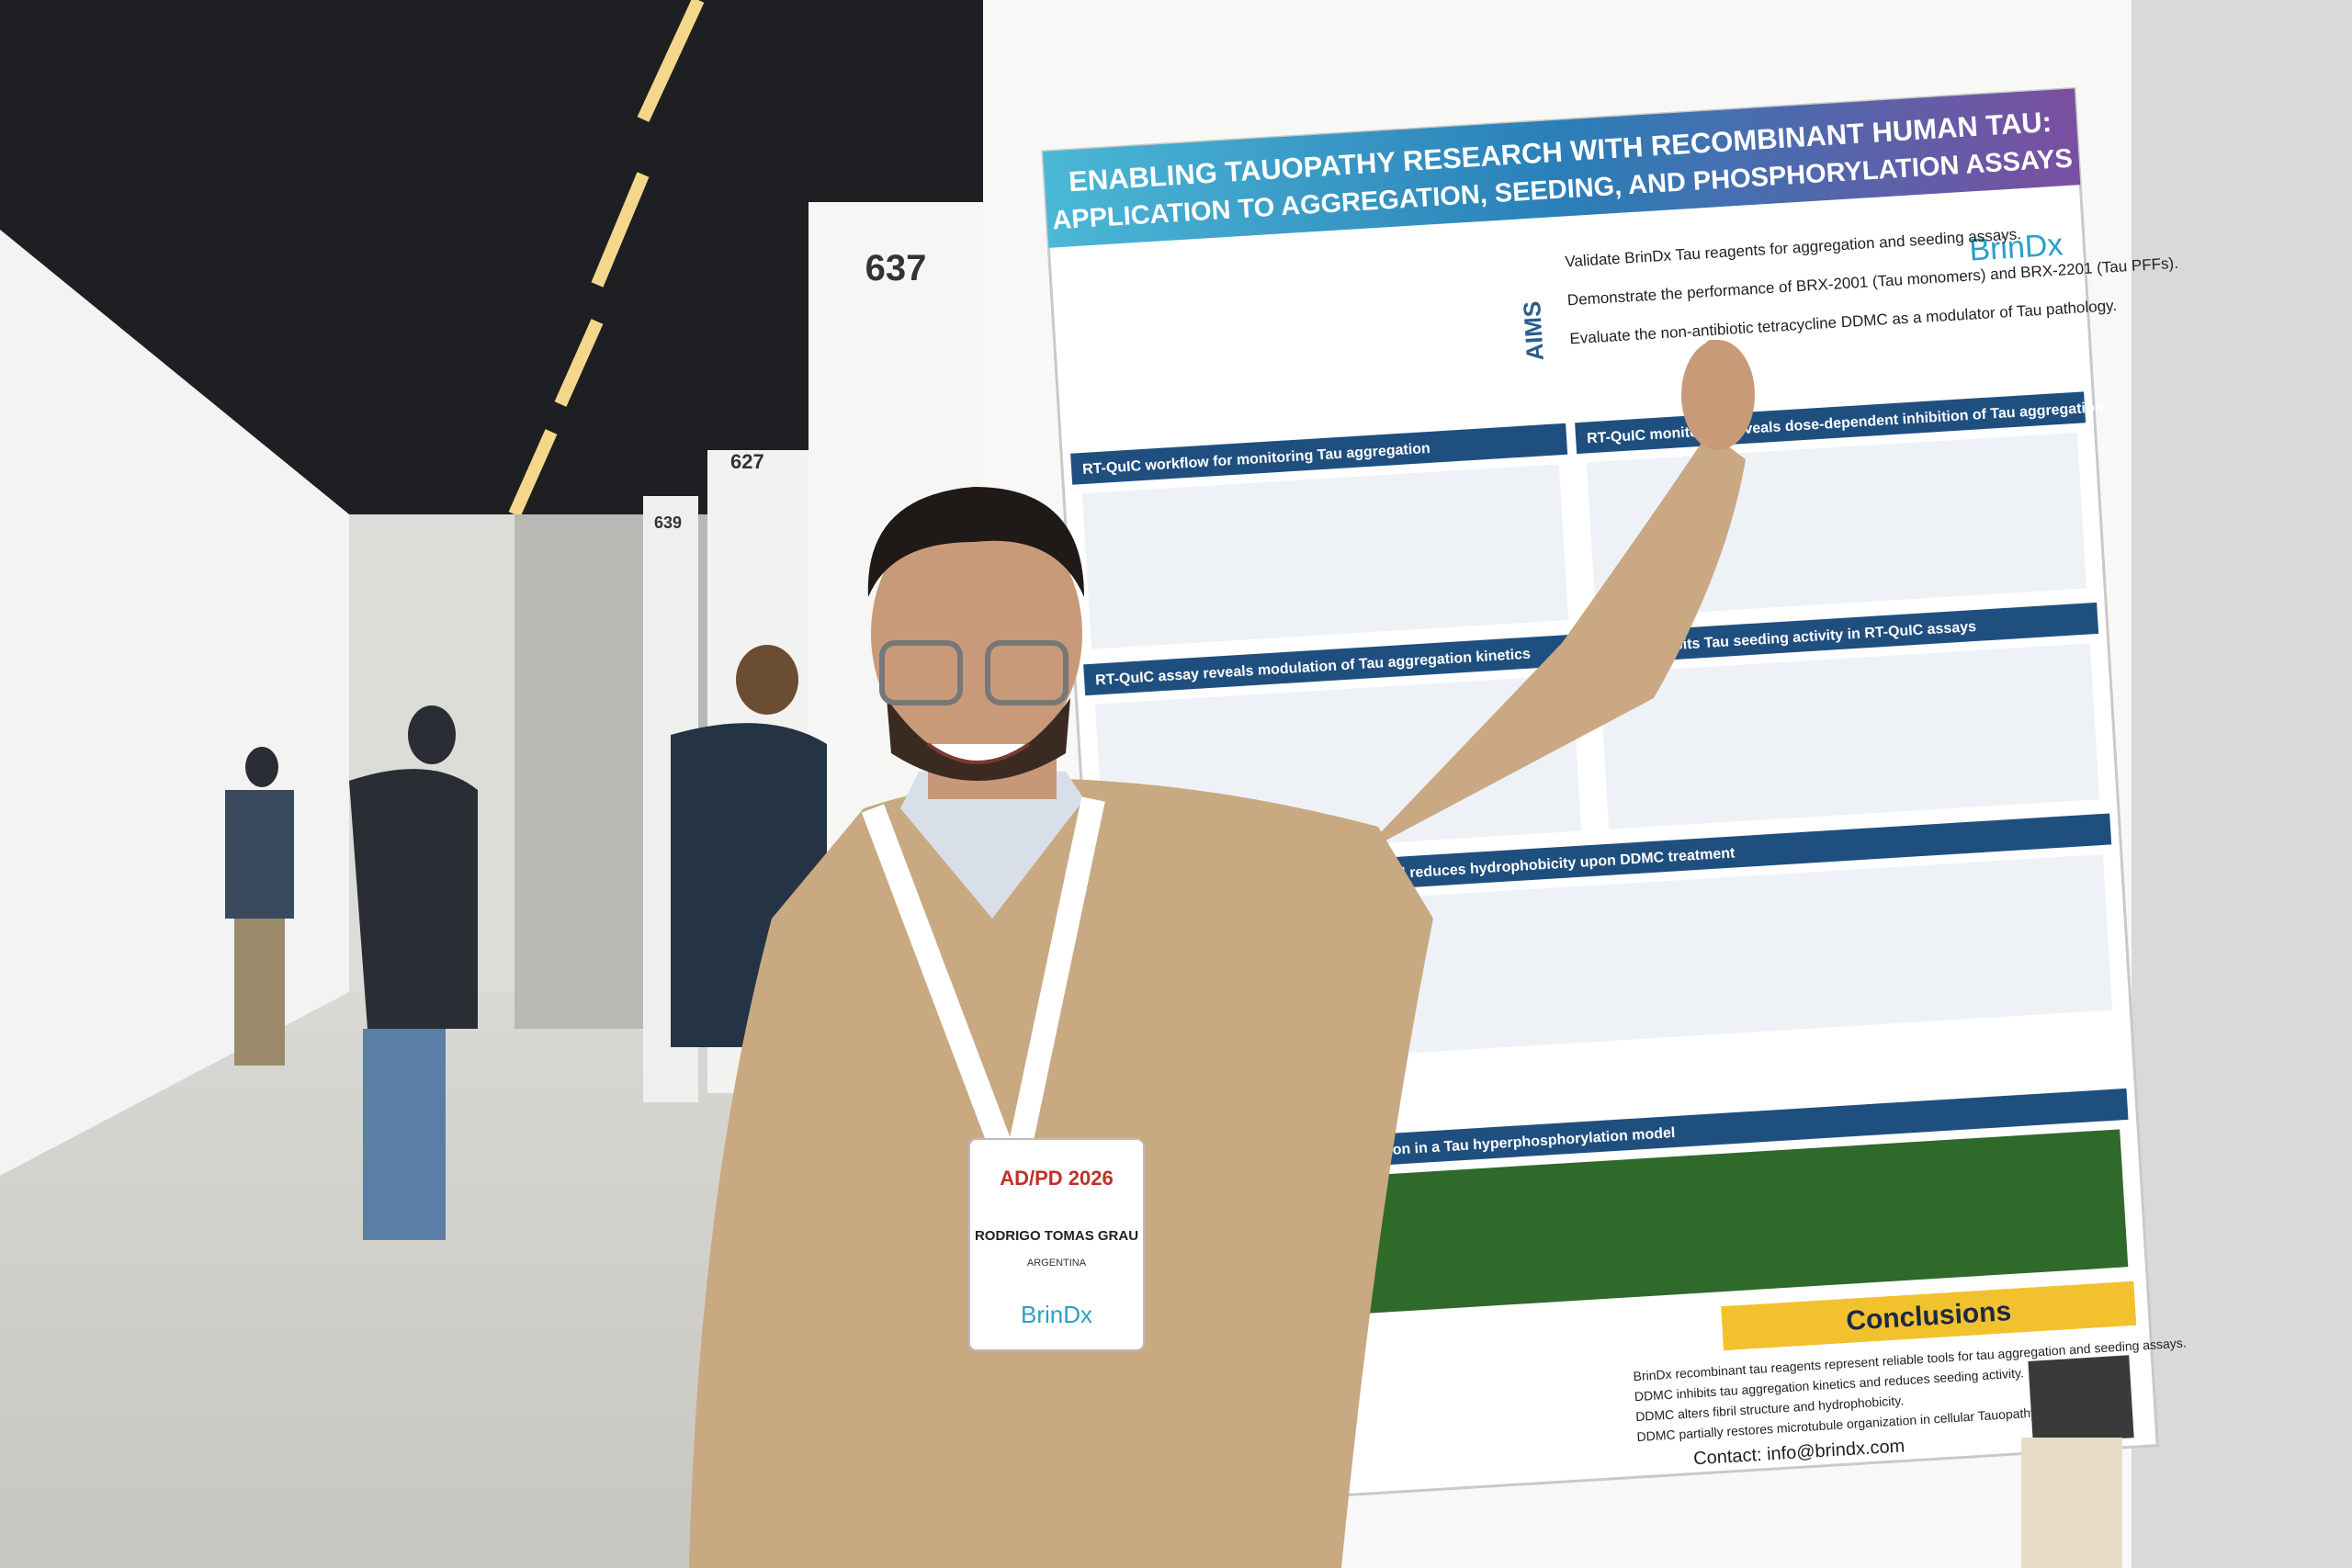 The height and width of the screenshot is (1568, 2352). Describe the element at coordinates (668, 522) in the screenshot. I see `board-number: 639` at that location.